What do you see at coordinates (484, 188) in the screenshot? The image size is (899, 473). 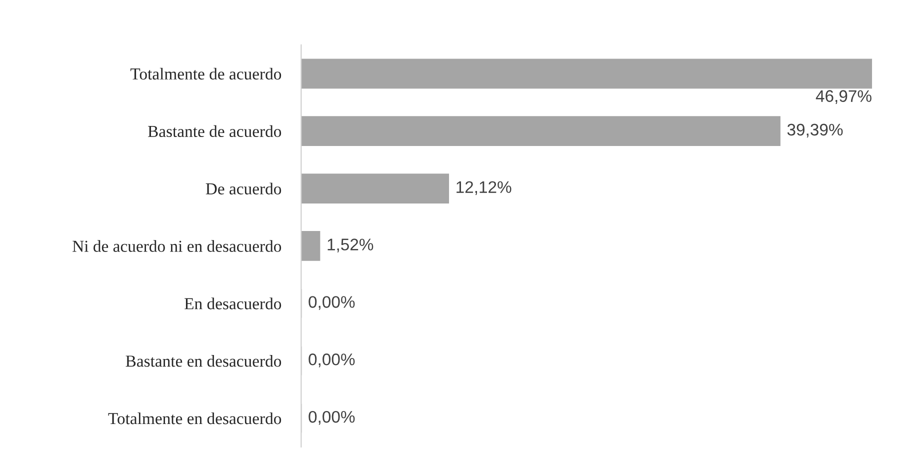 I see `data-label: 12,12%` at bounding box center [484, 188].